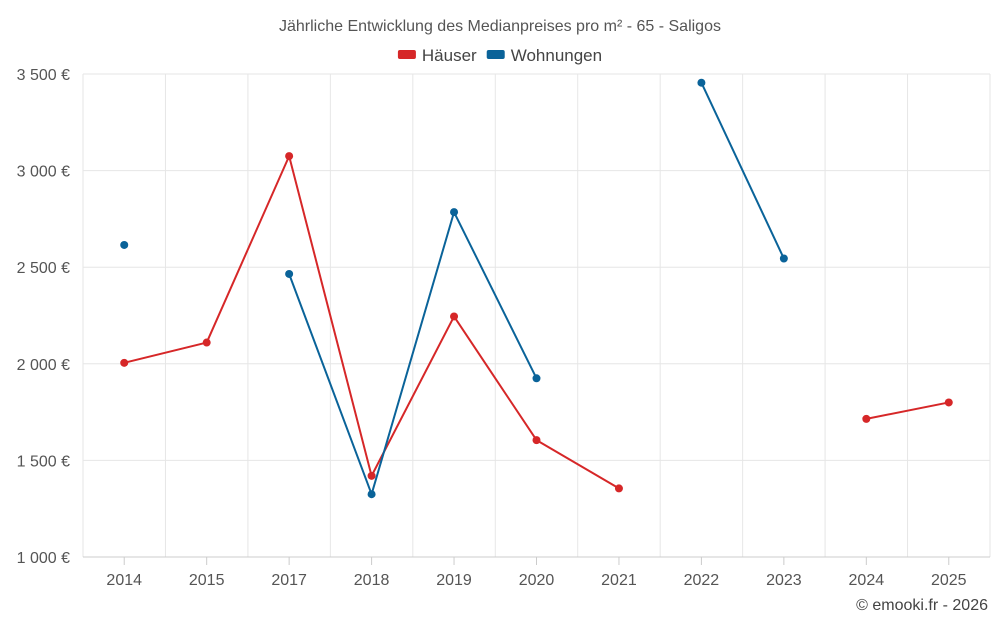  I want to click on y-tick-label: 2 500 €, so click(43, 268).